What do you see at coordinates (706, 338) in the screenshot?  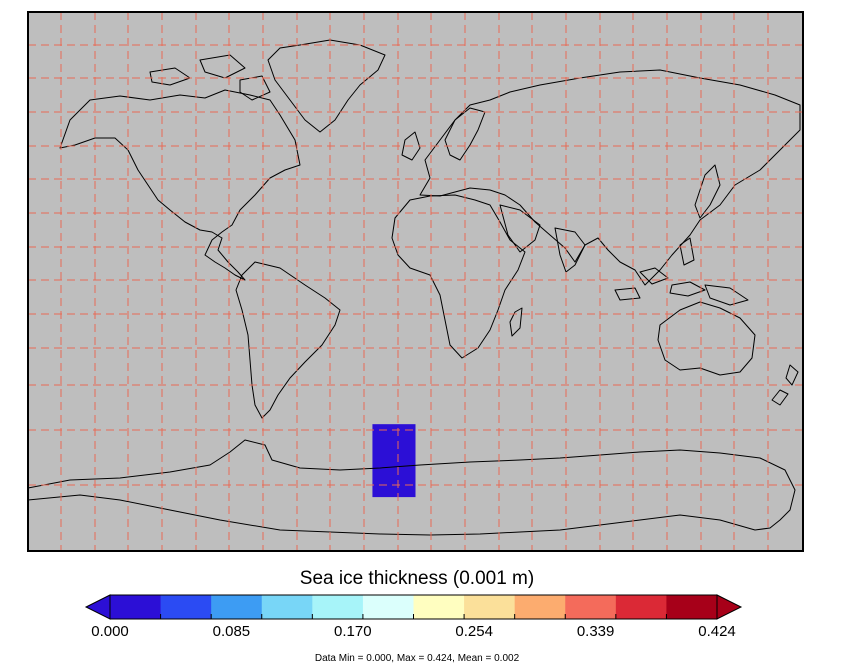 I see `coastline-australia` at bounding box center [706, 338].